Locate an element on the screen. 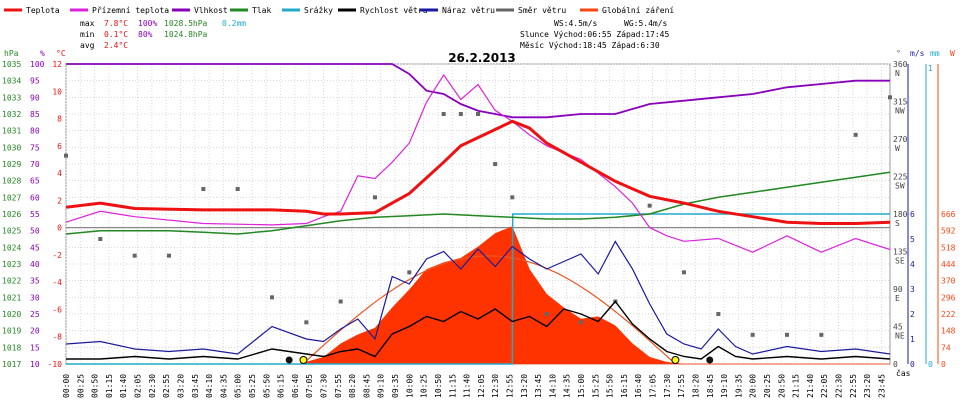 Image resolution: width=966 pixels, height=400 pixels. hpa-unit: hPa is located at coordinates (11, 53).